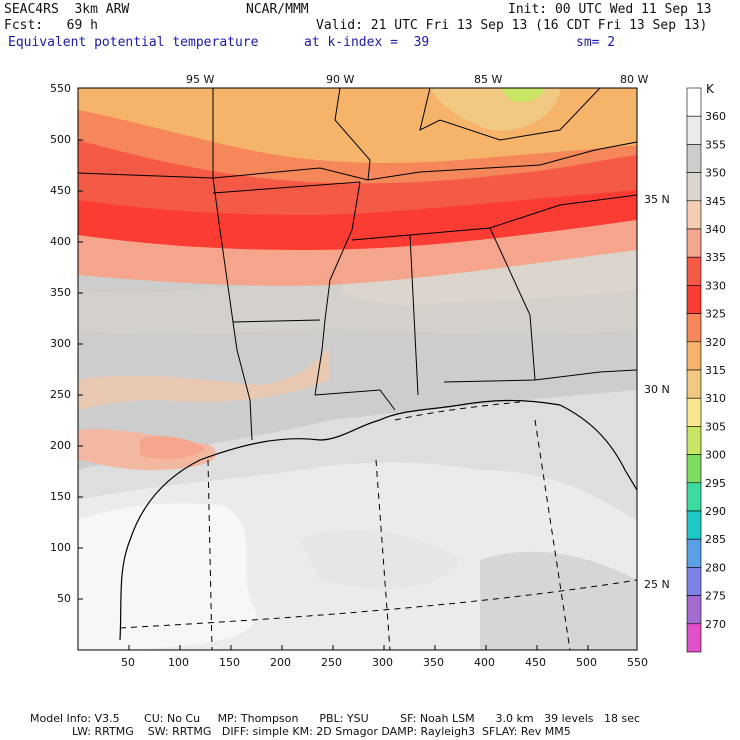 Image resolution: width=740 pixels, height=740 pixels. What do you see at coordinates (60, 88) in the screenshot?
I see `y-tick-label: 550` at bounding box center [60, 88].